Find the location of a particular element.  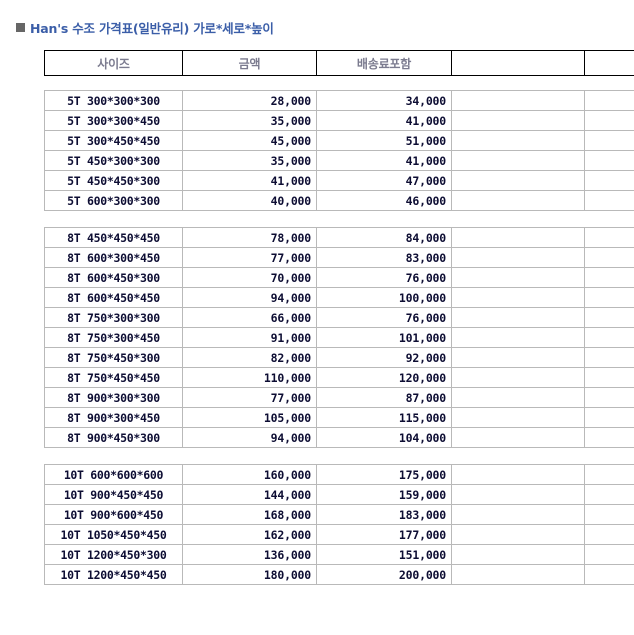

cell-shipping: 84,000 is located at coordinates (384, 237).